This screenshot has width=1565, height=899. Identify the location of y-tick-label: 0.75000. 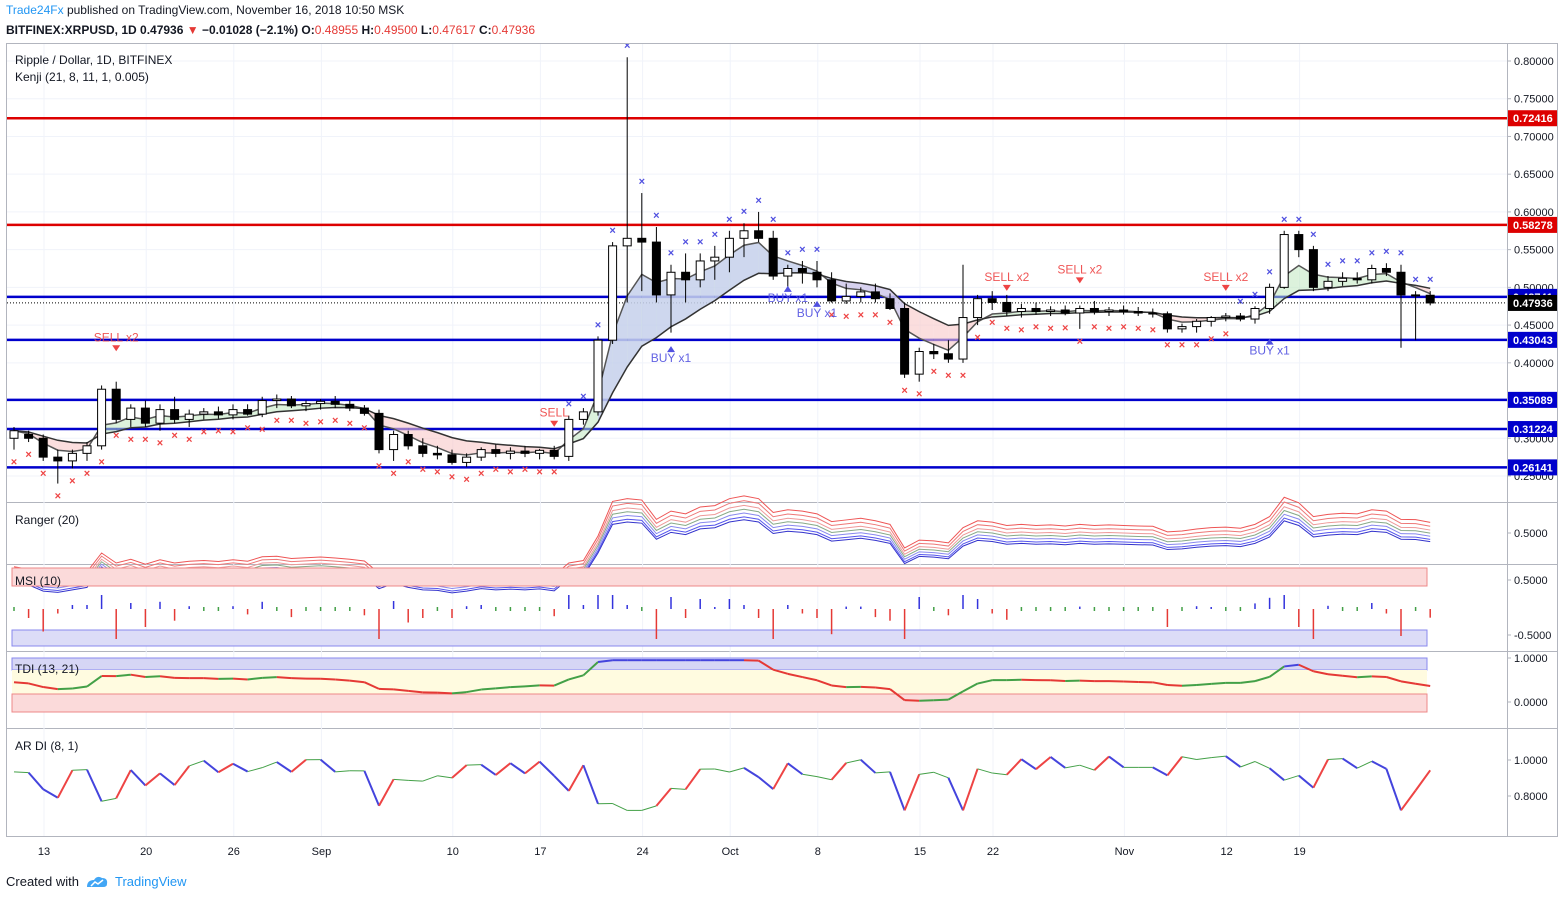
(1534, 100).